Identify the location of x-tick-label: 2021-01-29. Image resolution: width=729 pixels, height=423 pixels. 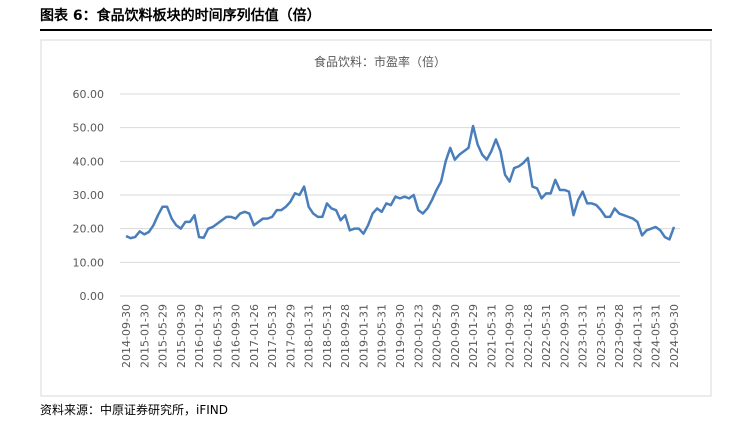
(473, 336).